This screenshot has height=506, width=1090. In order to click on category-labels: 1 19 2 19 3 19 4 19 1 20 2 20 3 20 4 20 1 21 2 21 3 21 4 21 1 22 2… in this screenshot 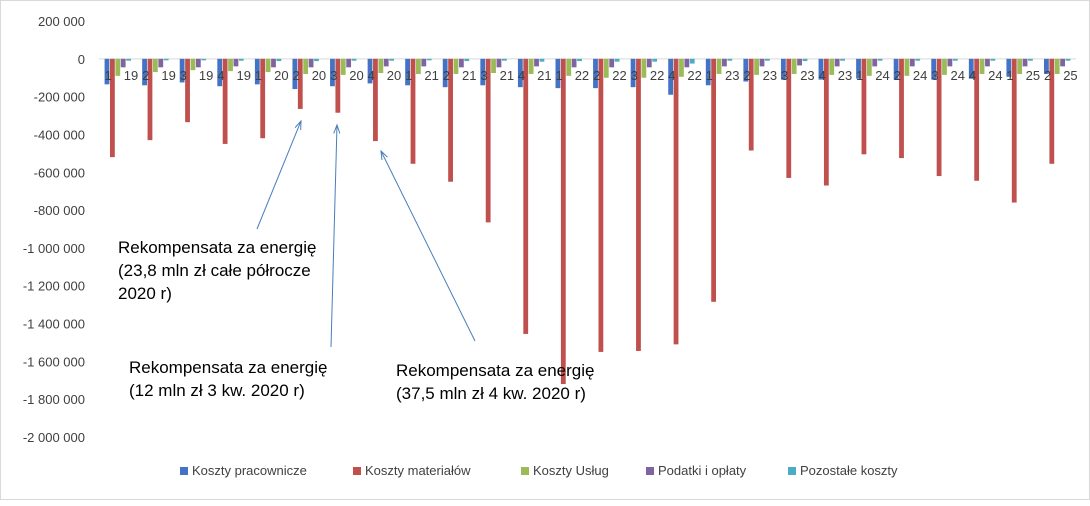, I will do `click(591, 75)`.